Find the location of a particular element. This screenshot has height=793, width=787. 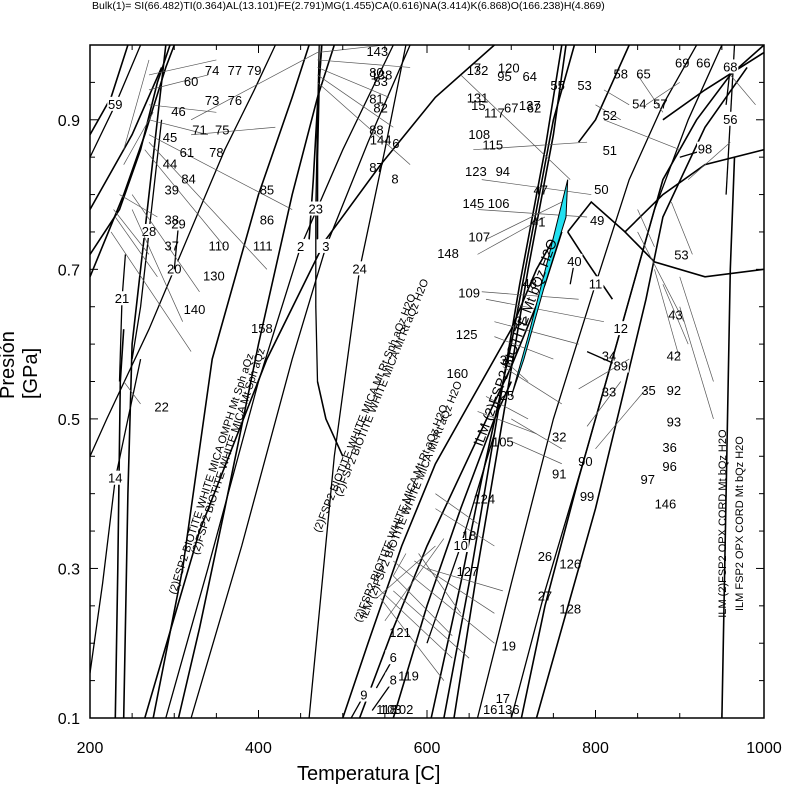

isopleth-label: 21 is located at coordinates (122, 298).